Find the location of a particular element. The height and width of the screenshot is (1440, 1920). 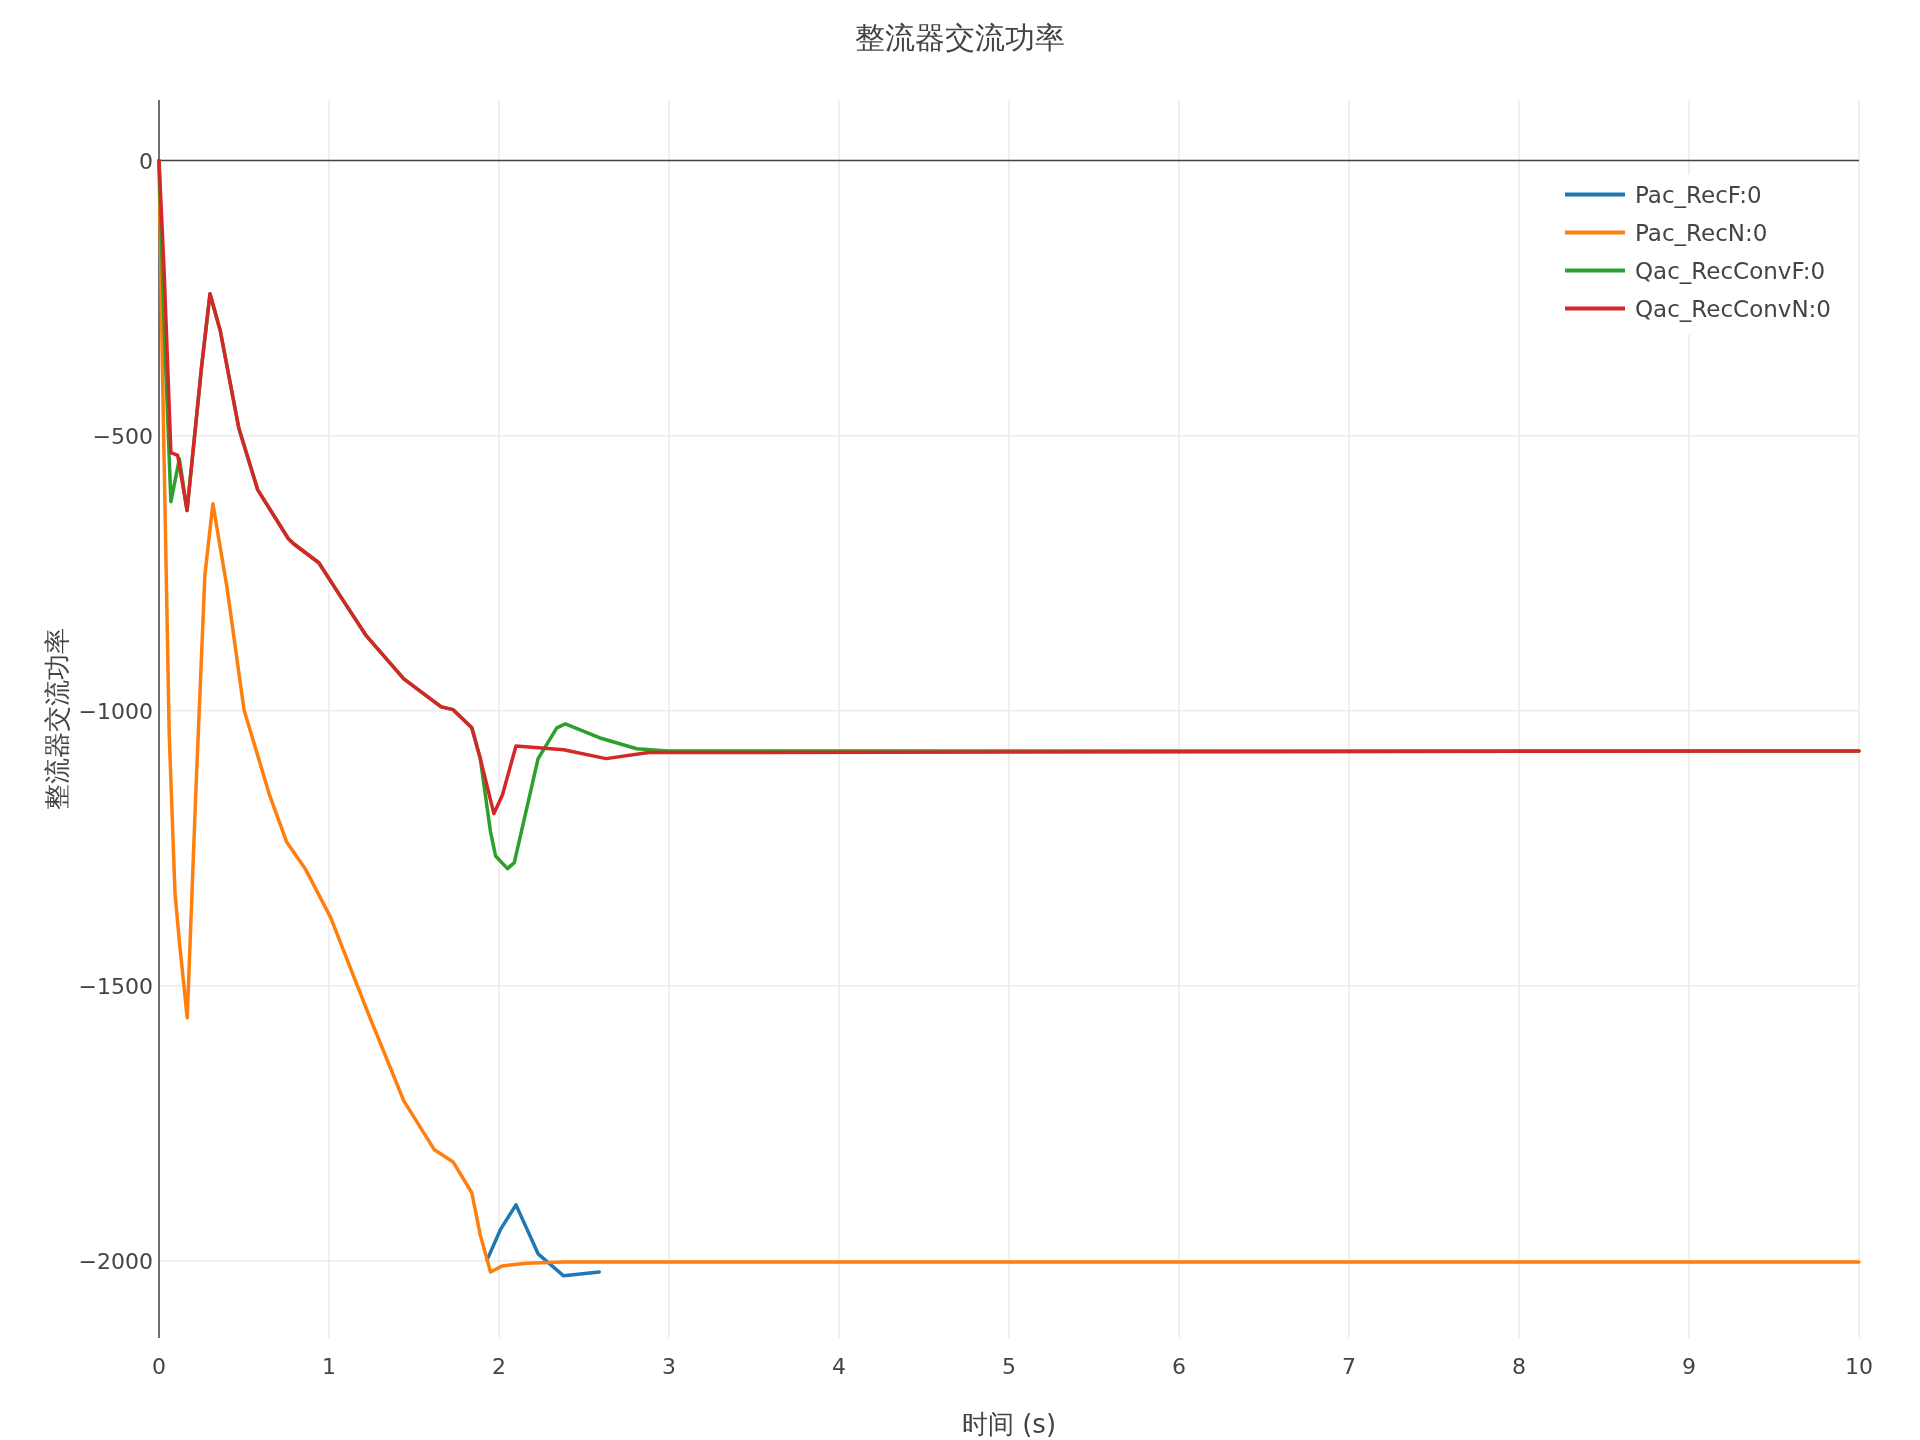

x-tick-label: 8 is located at coordinates (1519, 1366).